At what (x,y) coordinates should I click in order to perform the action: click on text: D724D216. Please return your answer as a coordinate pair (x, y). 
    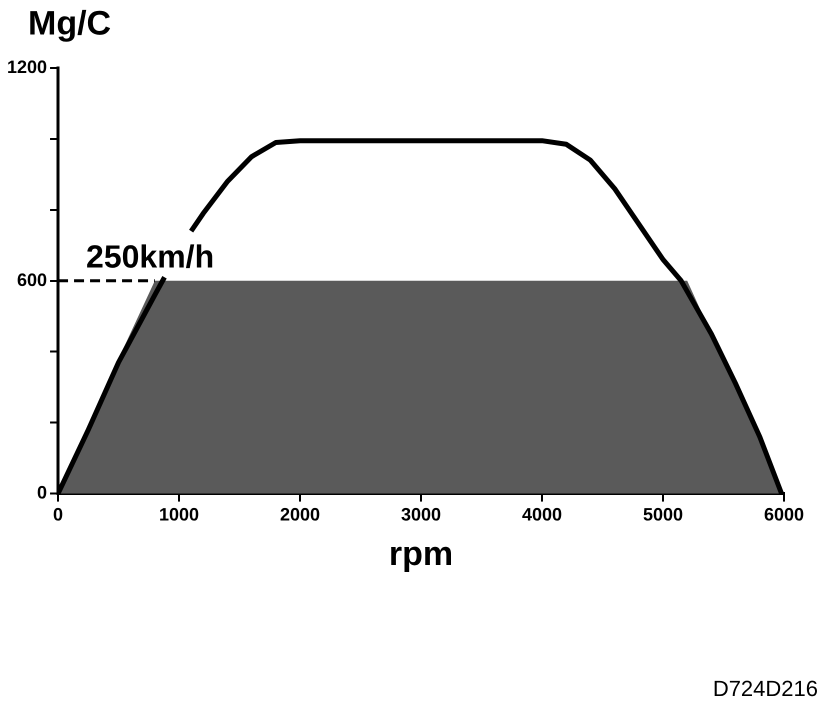
    Looking at the image, I should click on (765, 689).